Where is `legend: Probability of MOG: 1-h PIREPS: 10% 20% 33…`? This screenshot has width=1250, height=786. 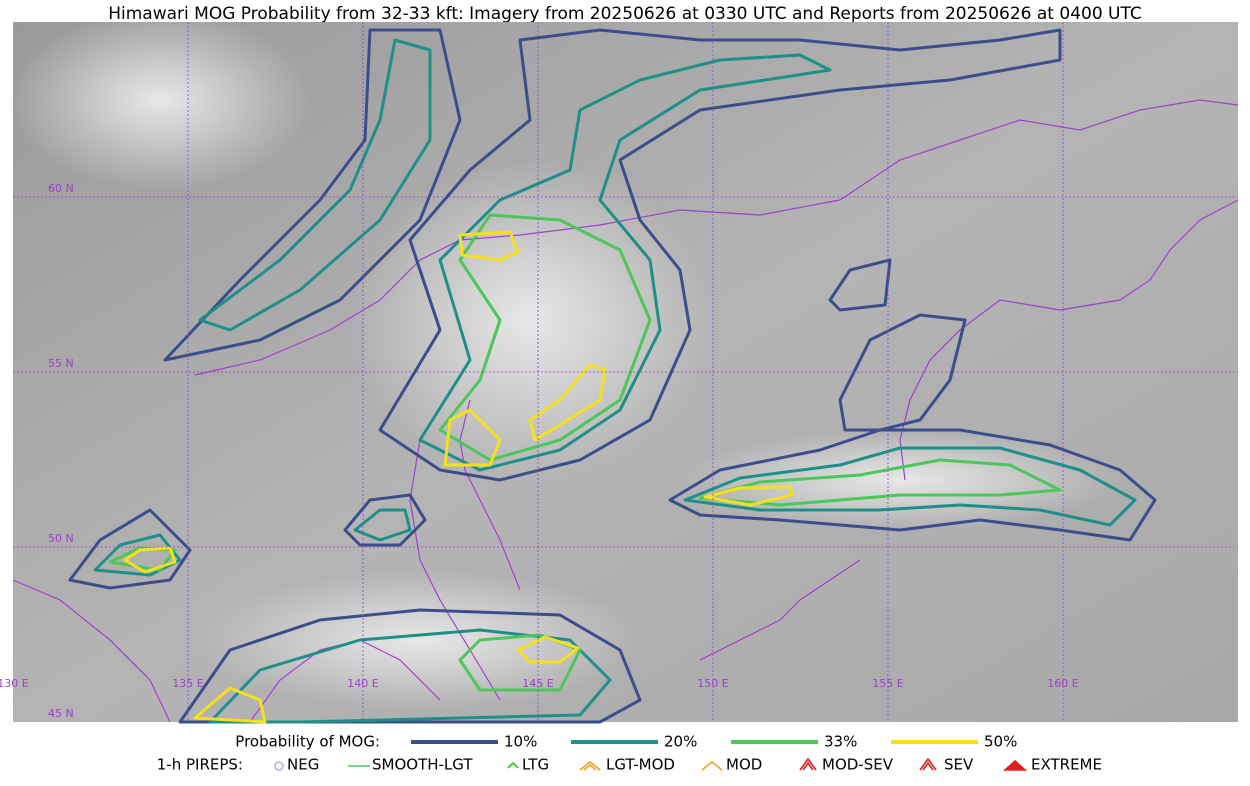 legend: Probability of MOG: 1-h PIREPS: 10% 20% 33… is located at coordinates (629, 753).